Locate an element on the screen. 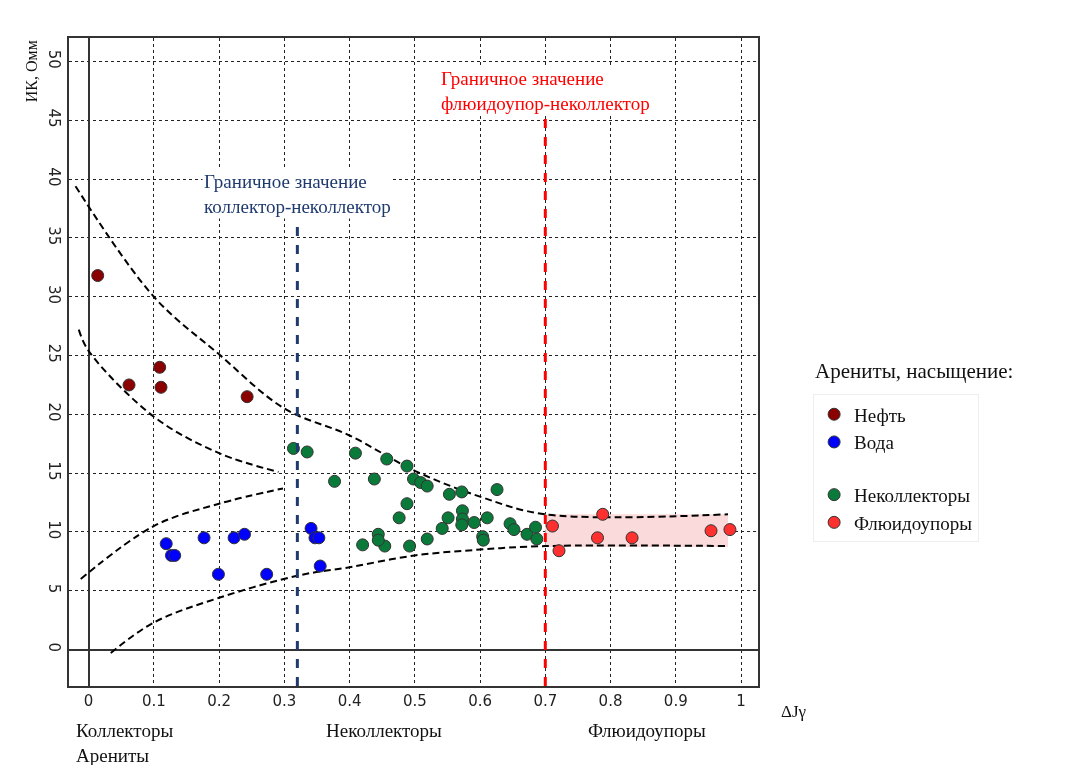 This screenshot has width=1079, height=765. y-tick-label: 40 is located at coordinates (54, 177).